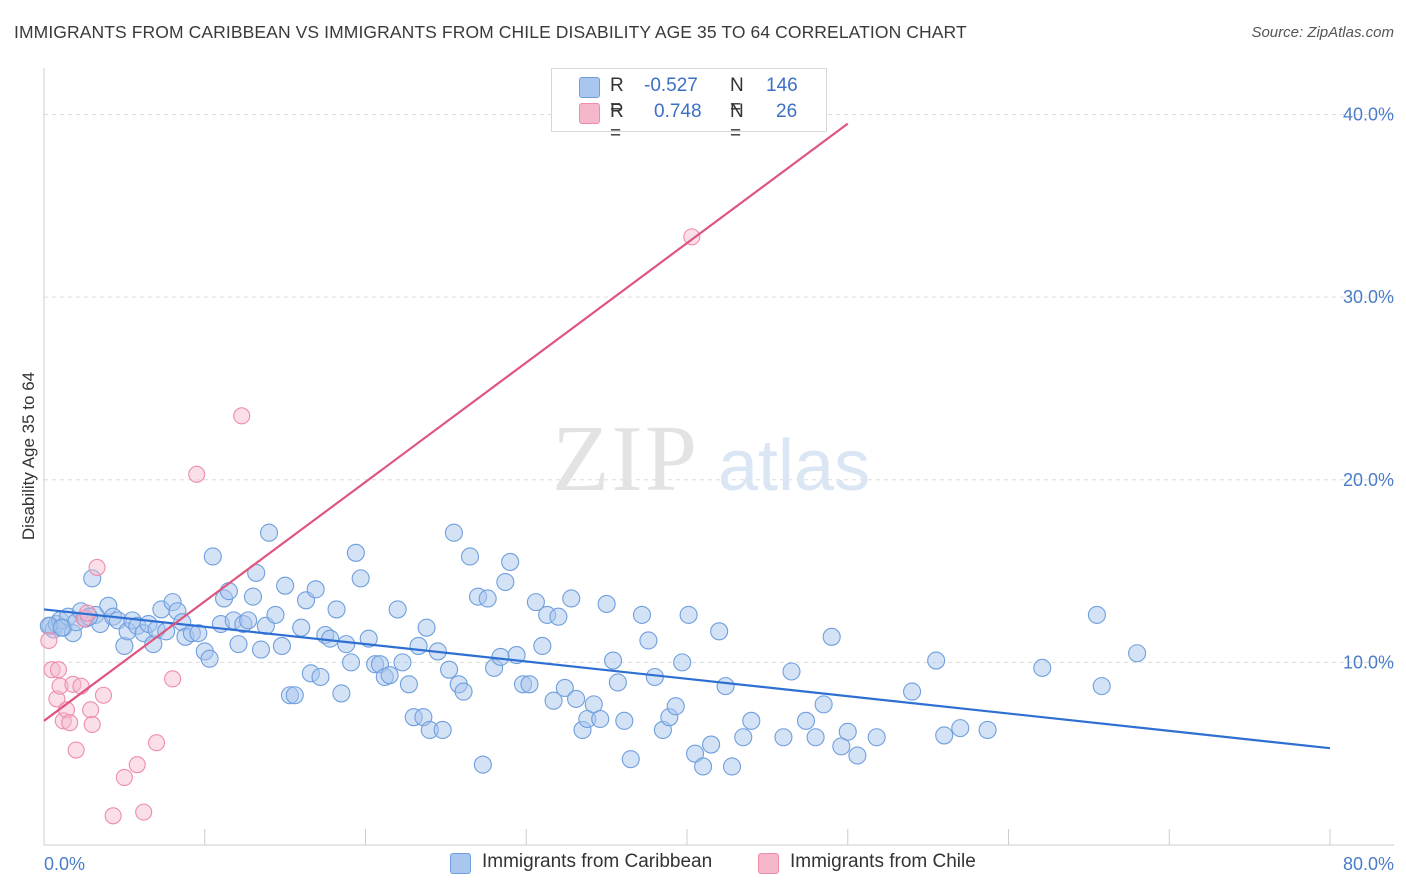 The image size is (1406, 892). What do you see at coordinates (1368, 480) in the screenshot?
I see `y-tick-label: 20.0%` at bounding box center [1368, 480].